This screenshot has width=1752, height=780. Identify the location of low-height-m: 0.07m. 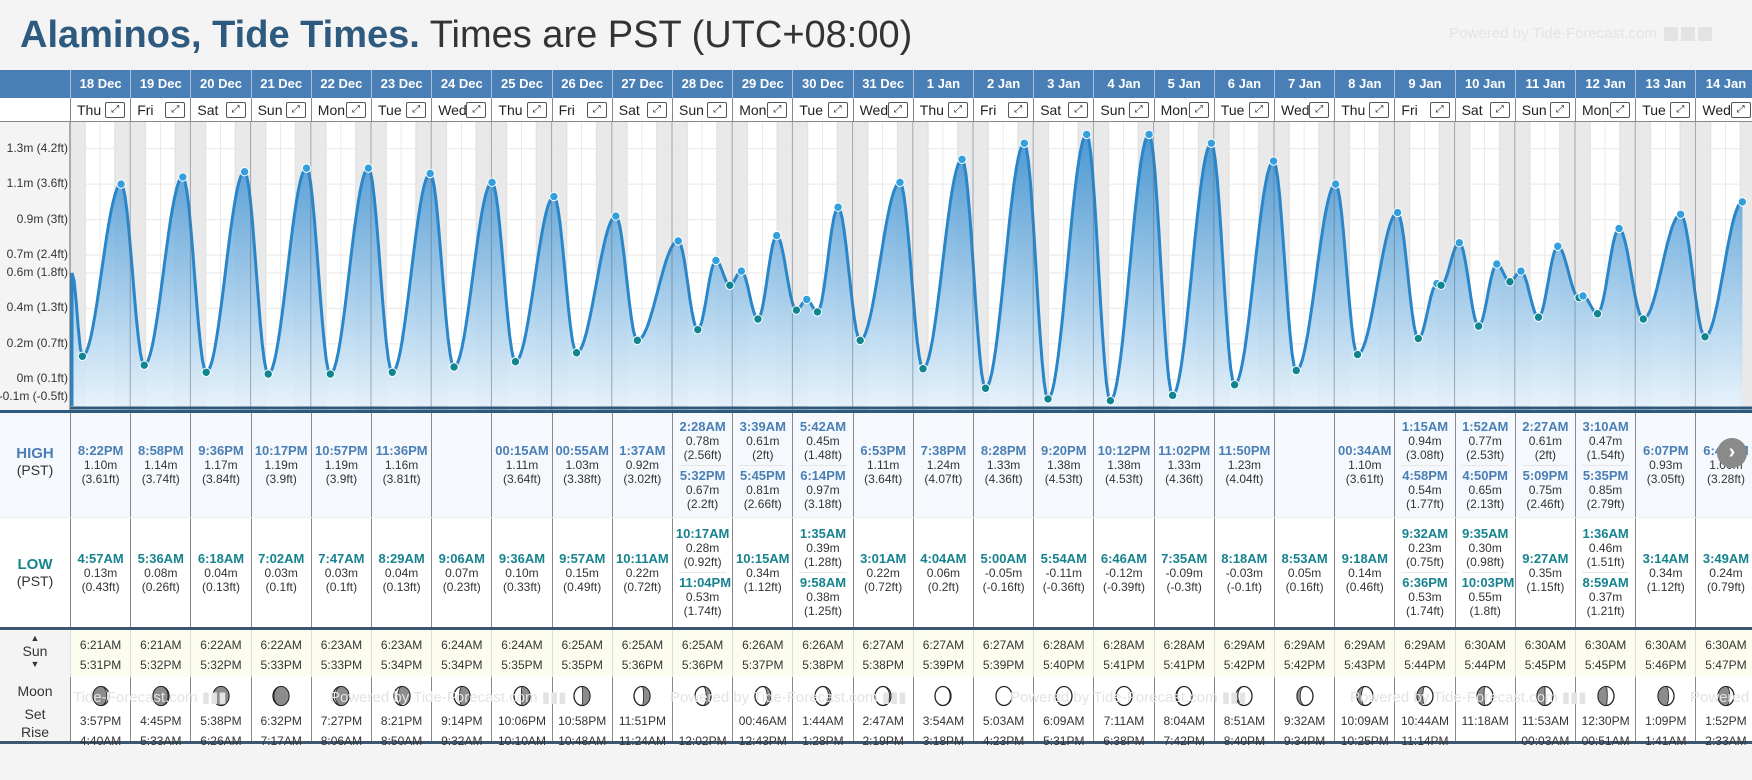
(462, 572).